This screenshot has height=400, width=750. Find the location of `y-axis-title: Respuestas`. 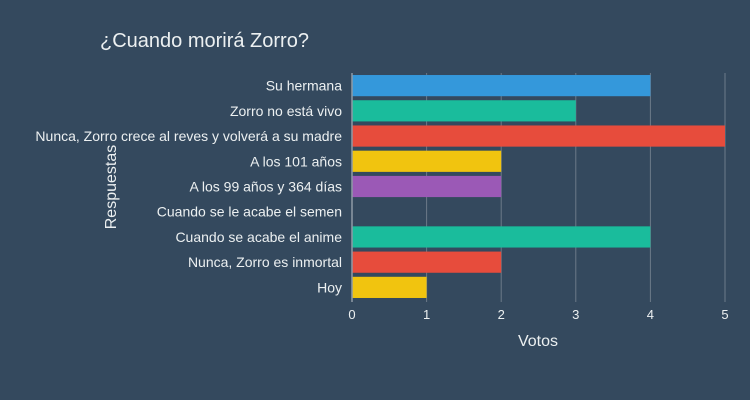

y-axis-title: Respuestas is located at coordinates (111, 187).